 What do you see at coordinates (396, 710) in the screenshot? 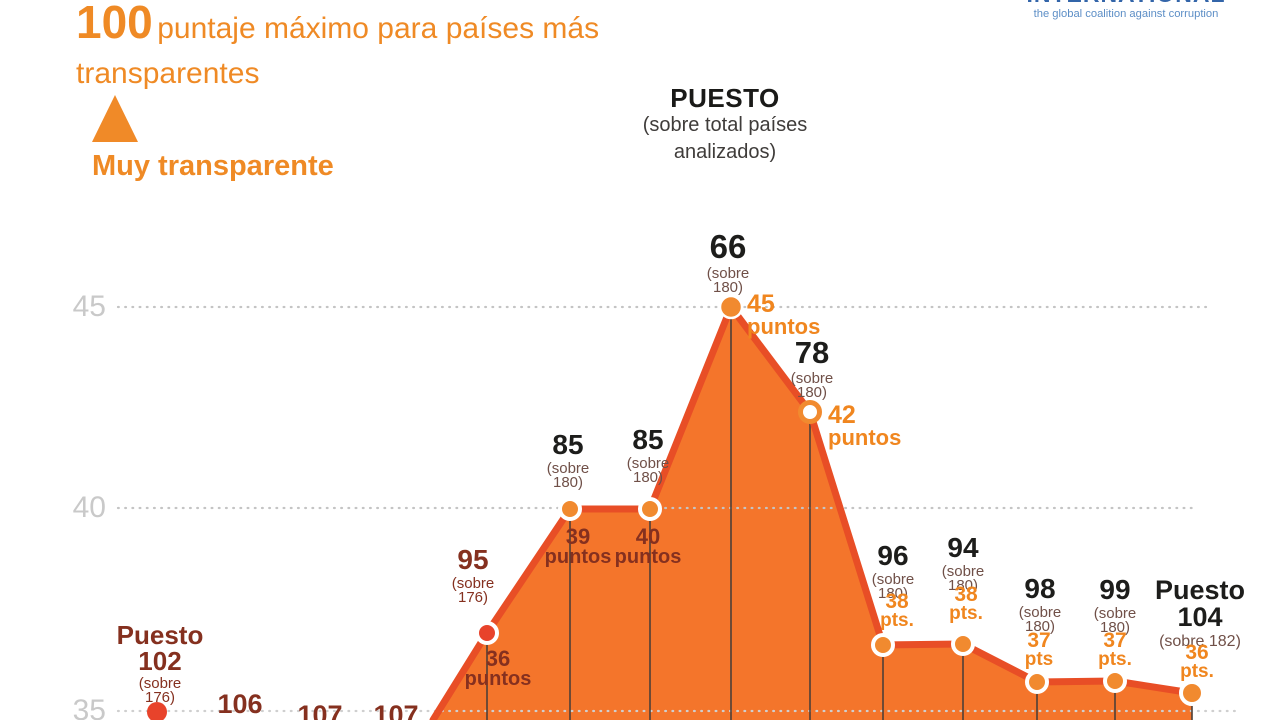
I see `point-label-107b: 107` at bounding box center [396, 710].